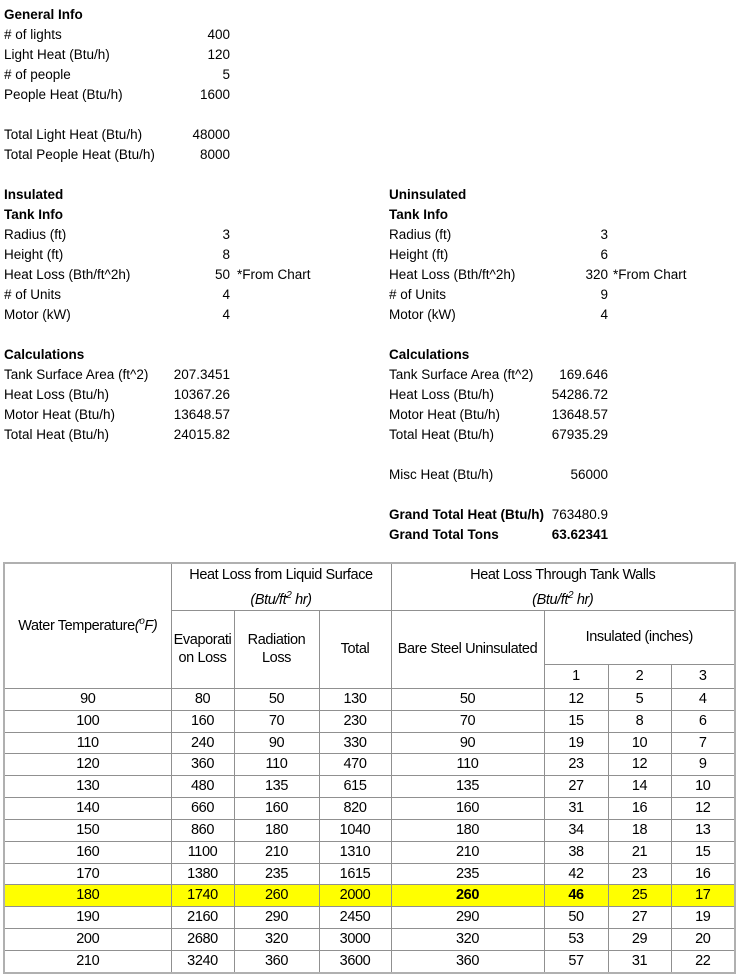 This screenshot has height=974, width=737. I want to click on row-value: 50, so click(222, 274).